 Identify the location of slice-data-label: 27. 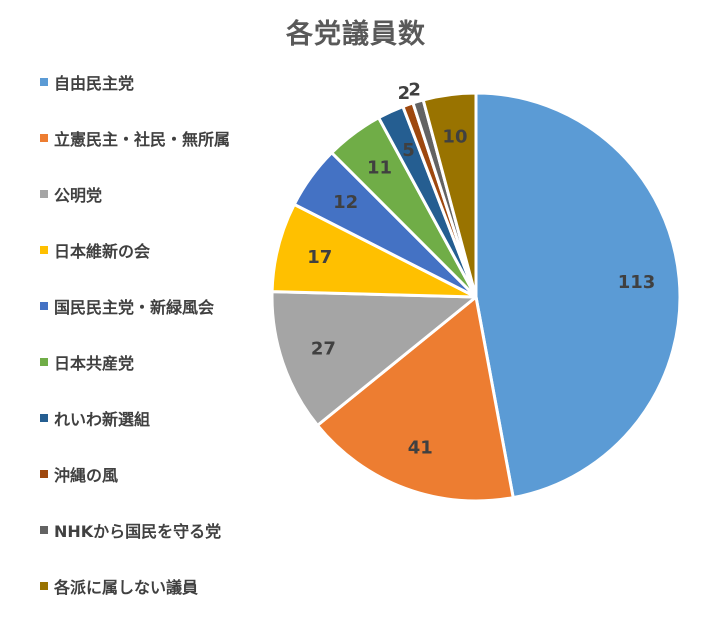
(323, 348).